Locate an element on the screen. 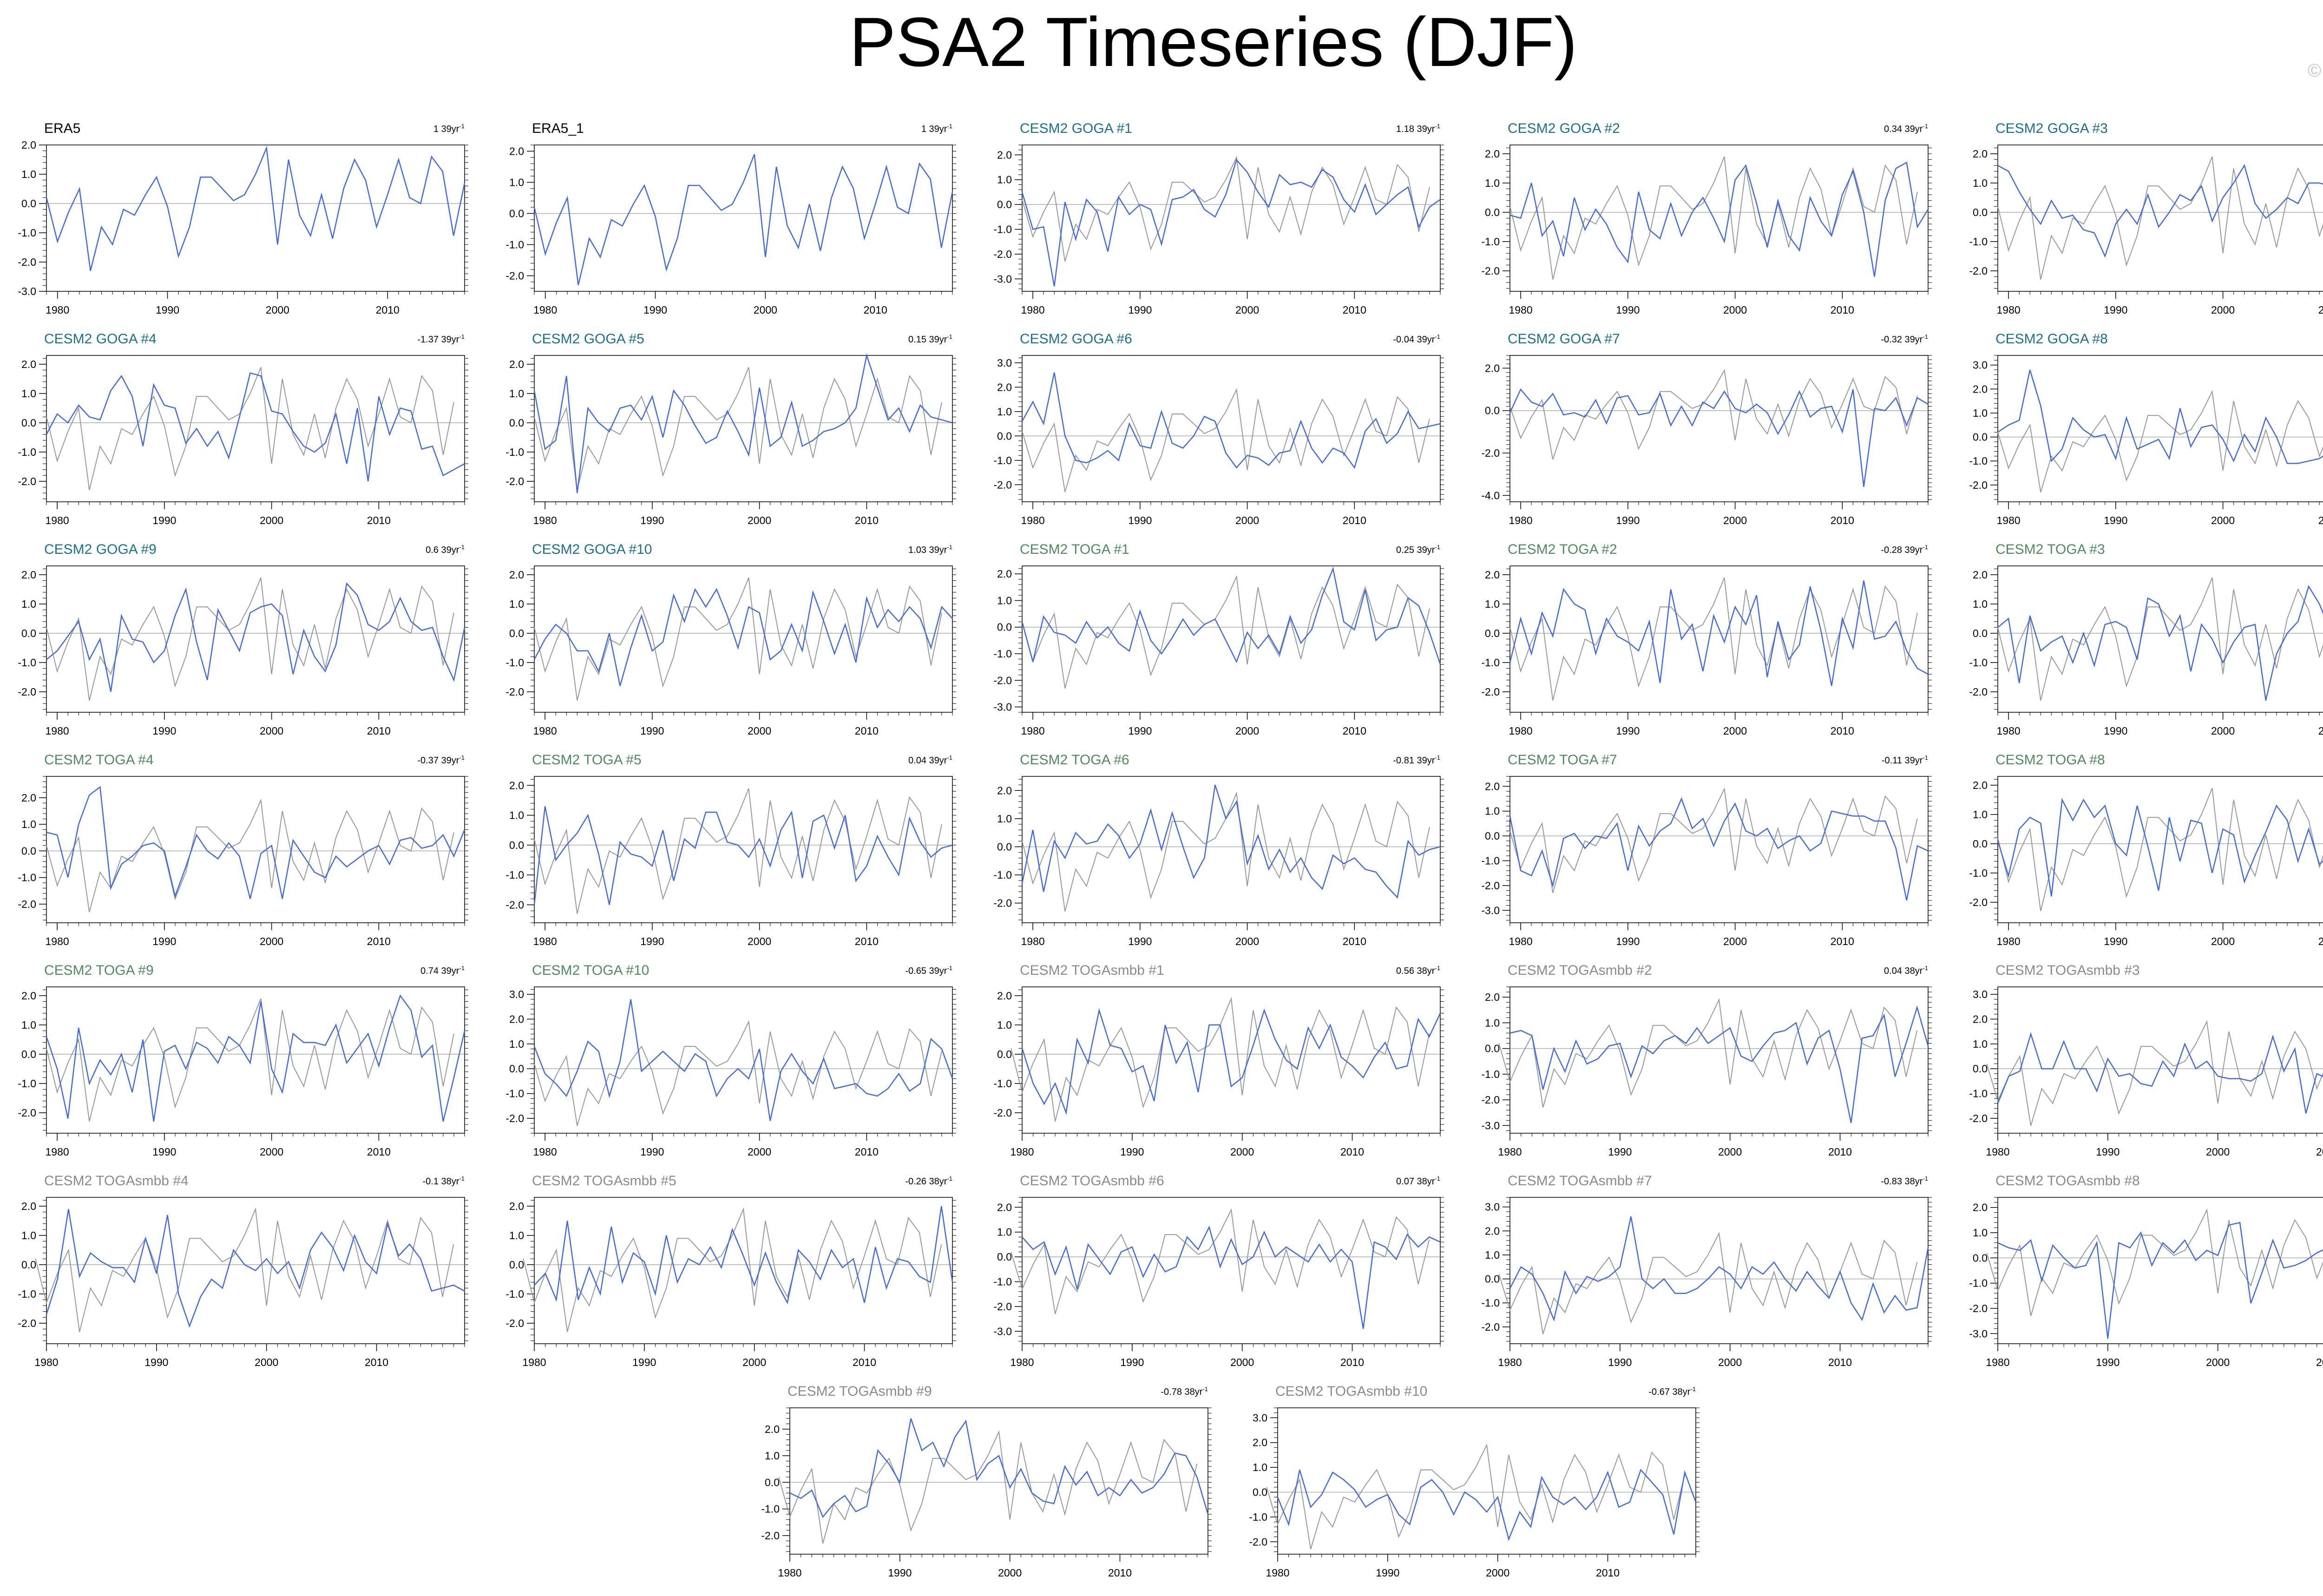 The width and height of the screenshot is (2323, 1596). y-tick-label: -4.0 is located at coordinates (1490, 495).